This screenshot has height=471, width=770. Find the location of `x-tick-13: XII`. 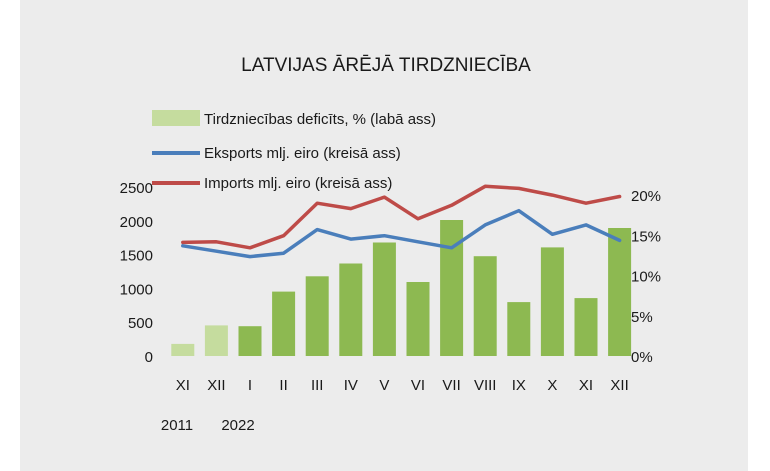

x-tick-13: XII is located at coordinates (619, 385).